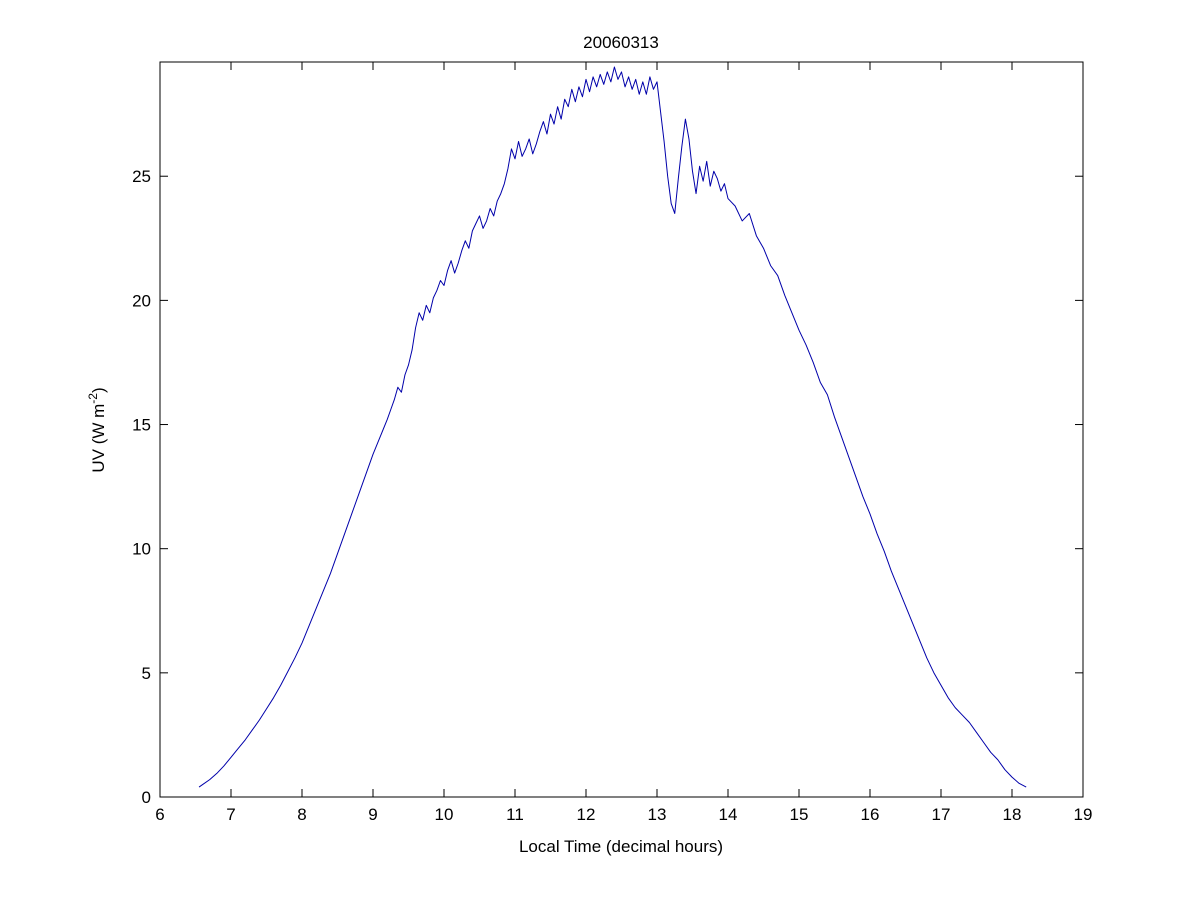 The image size is (1200, 900). Describe the element at coordinates (230, 814) in the screenshot. I see `x-tick-label: 7` at that location.